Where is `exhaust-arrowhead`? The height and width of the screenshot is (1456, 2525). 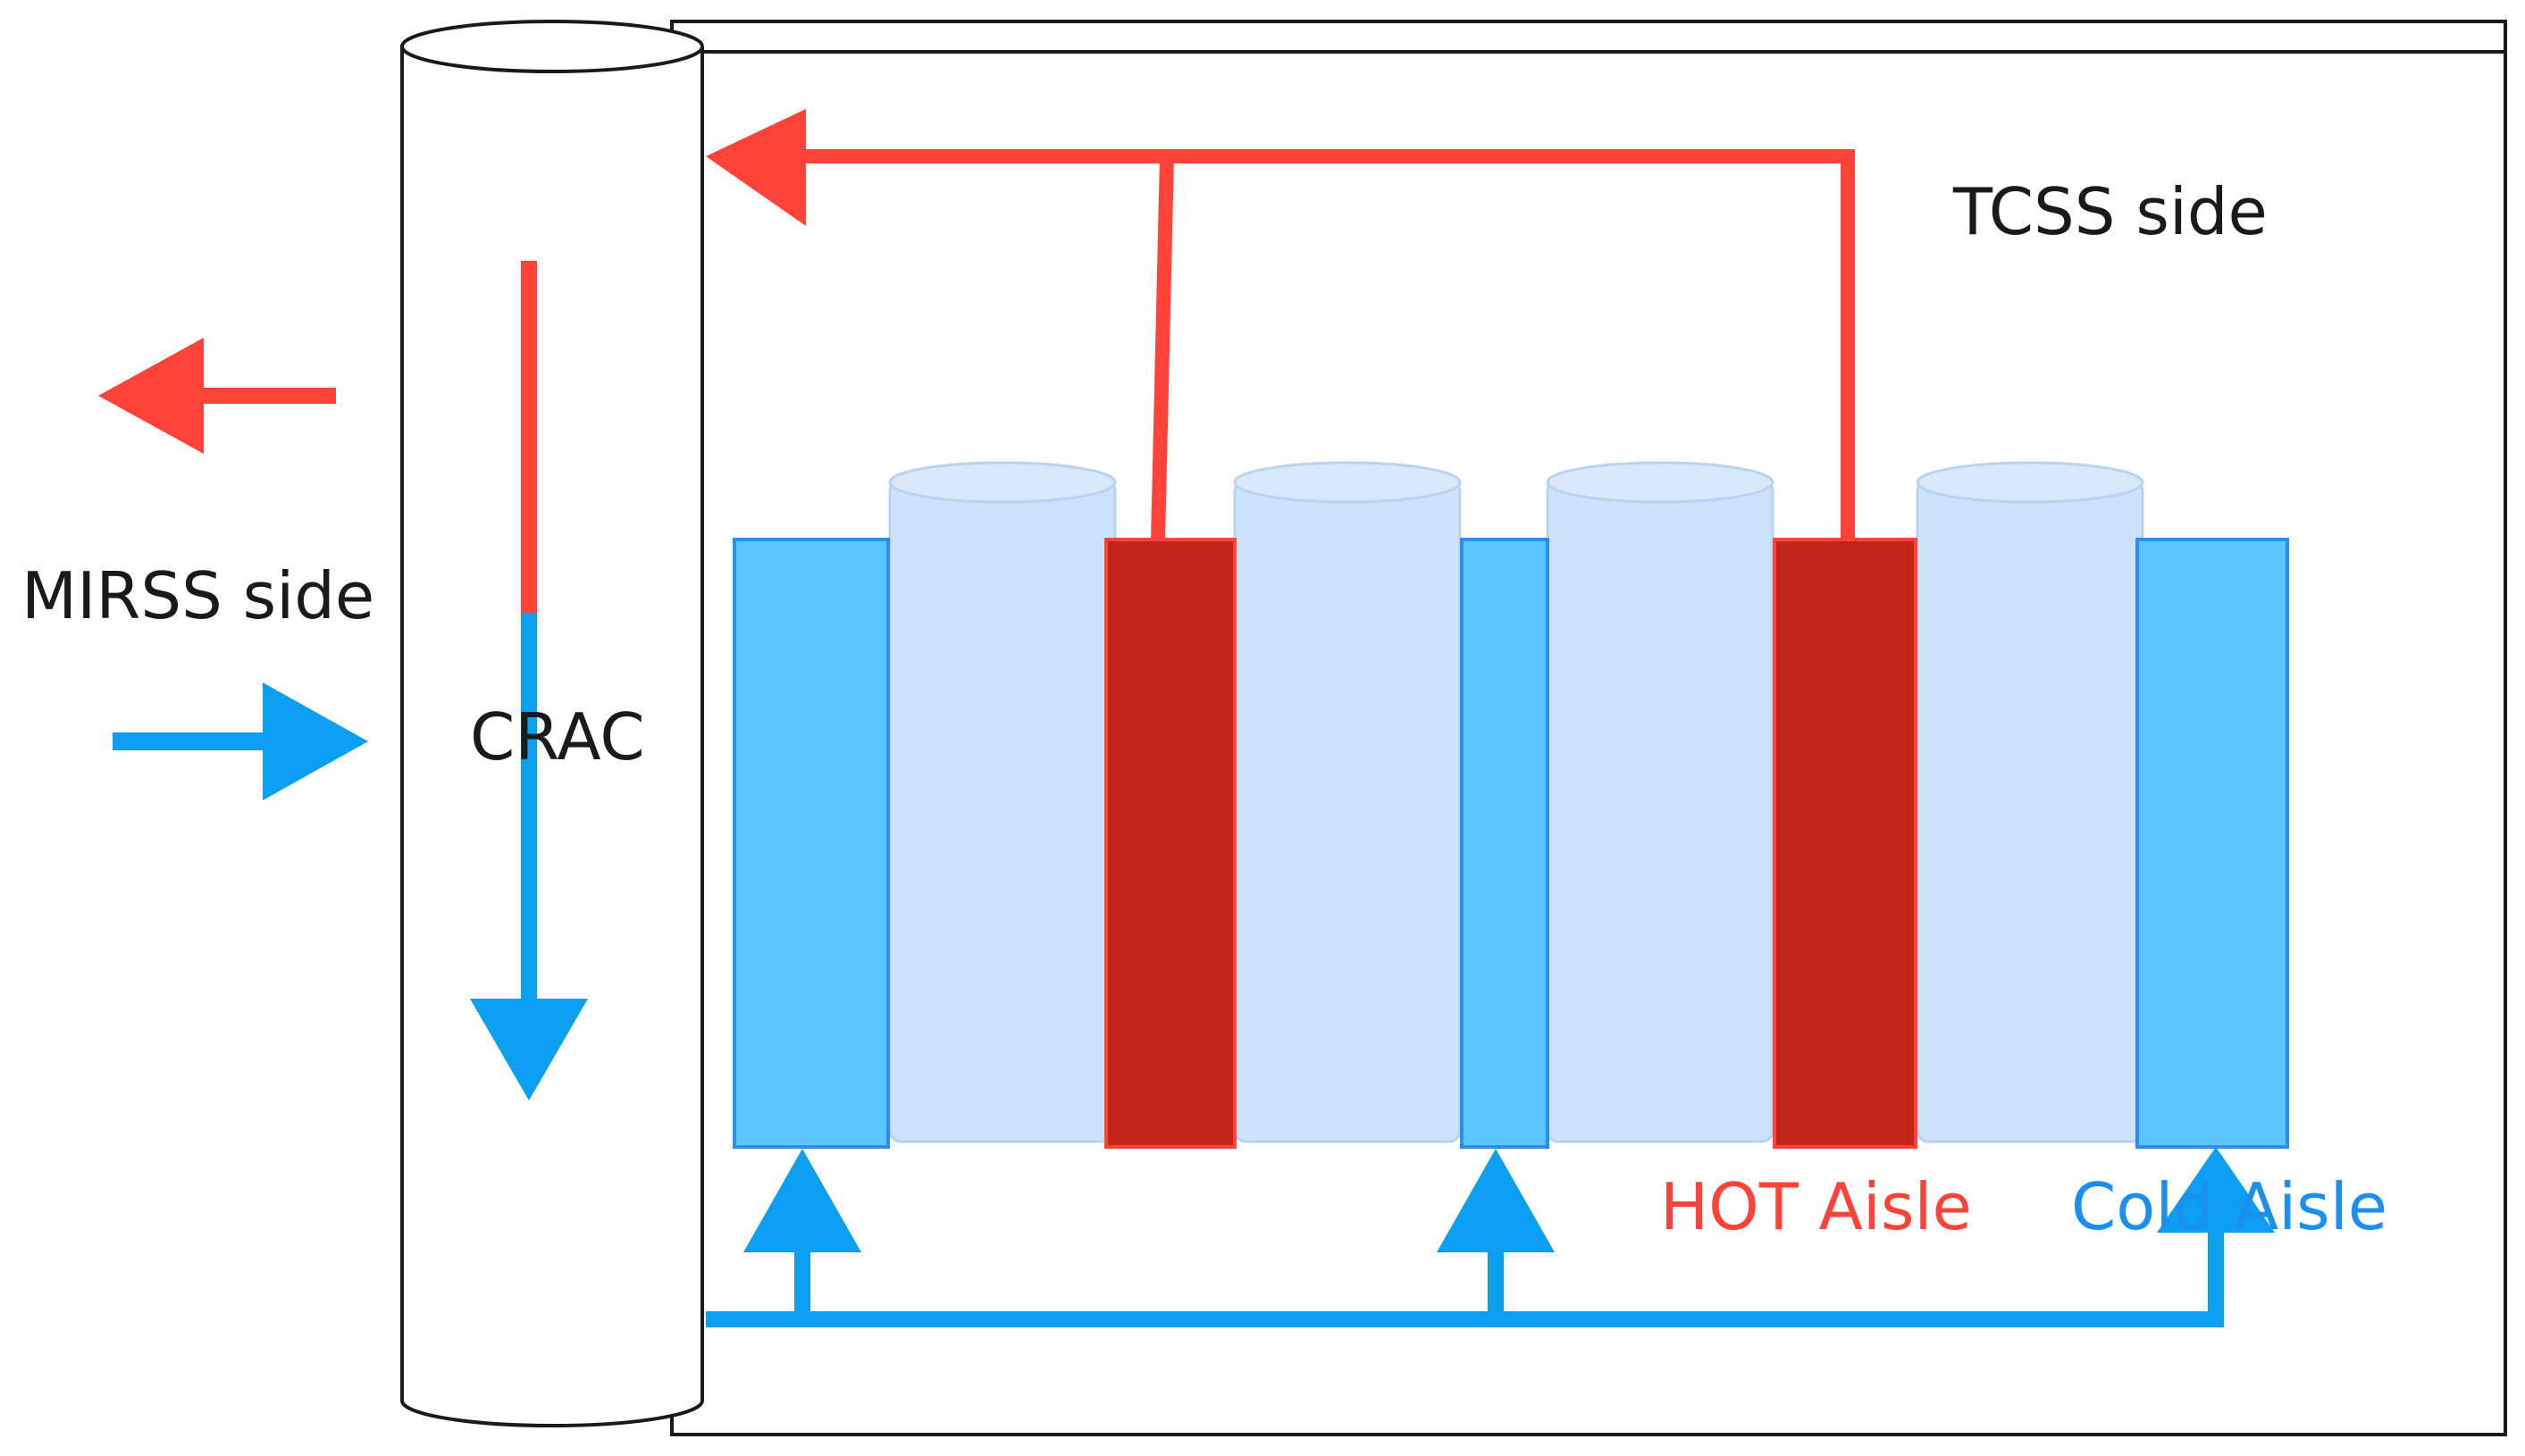
exhaust-arrowhead is located at coordinates (151, 396).